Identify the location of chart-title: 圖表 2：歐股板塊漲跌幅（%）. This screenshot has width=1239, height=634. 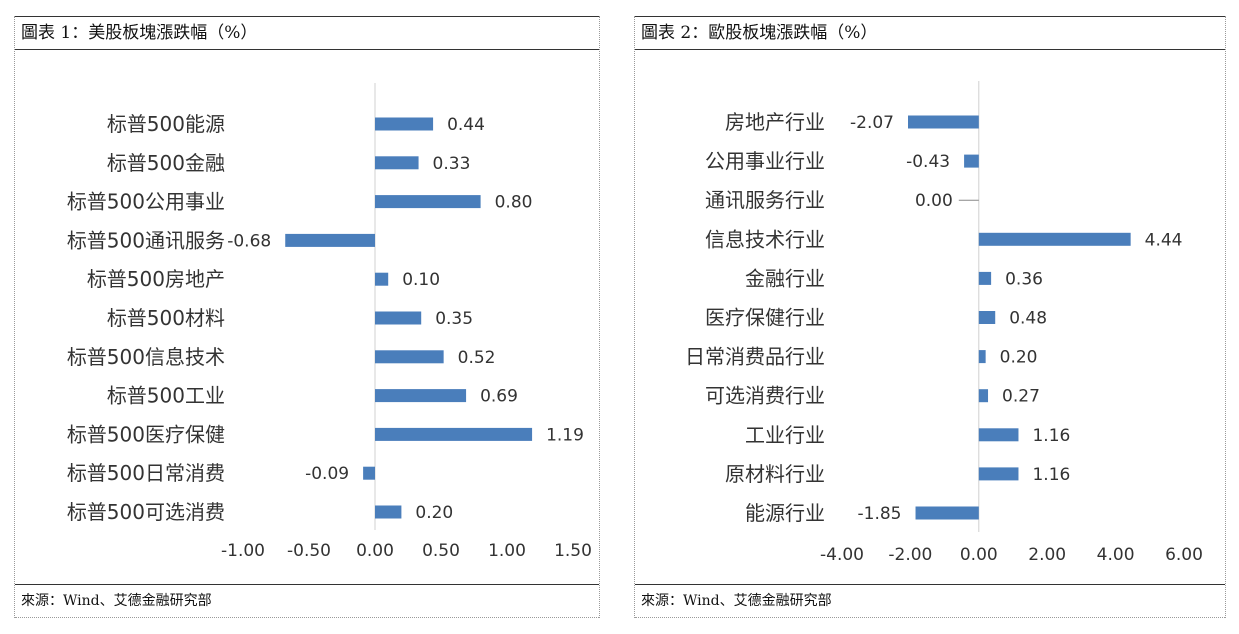
(930, 33).